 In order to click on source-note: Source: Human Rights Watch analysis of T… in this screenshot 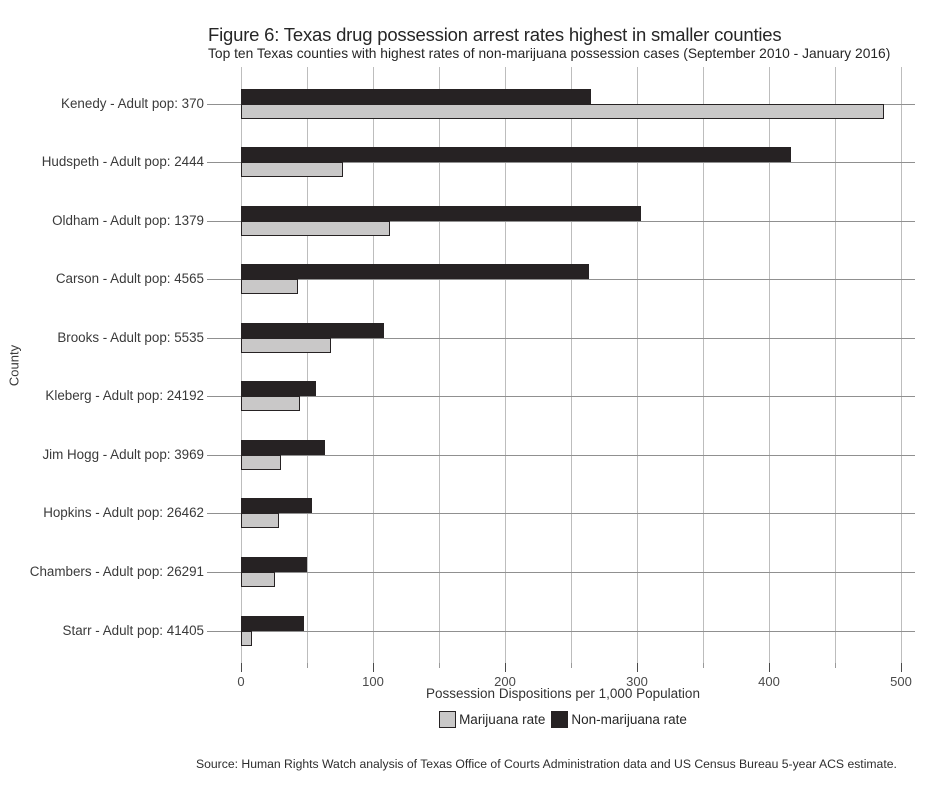, I will do `click(546, 764)`.